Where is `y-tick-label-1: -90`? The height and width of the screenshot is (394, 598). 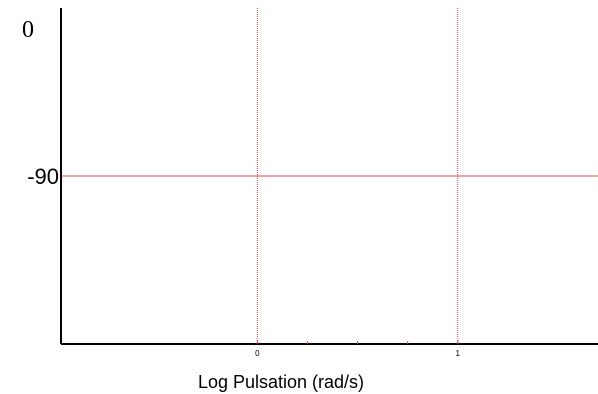 y-tick-label-1: -90 is located at coordinates (43, 176).